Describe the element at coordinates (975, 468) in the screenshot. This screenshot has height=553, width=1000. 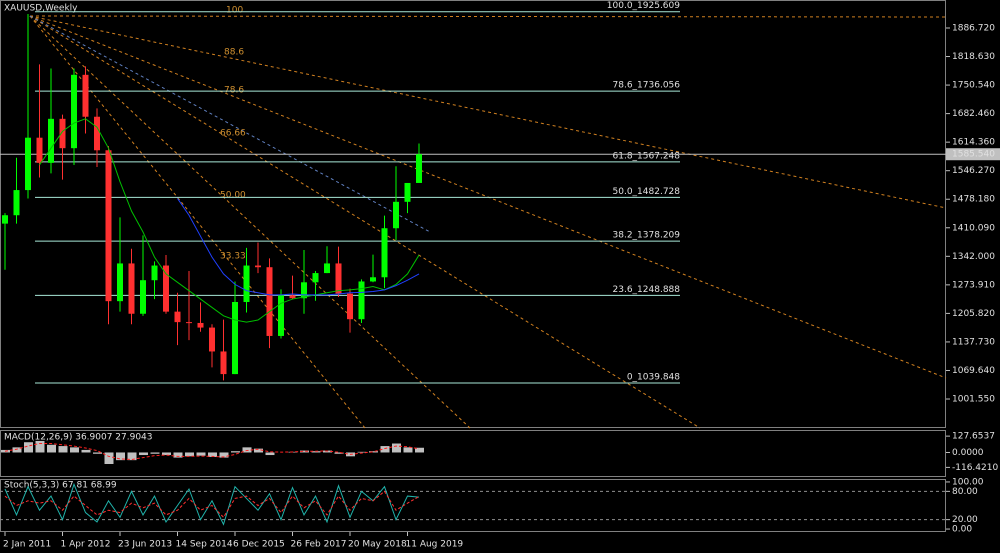
I see `y-tick-label: -116.4210` at that location.